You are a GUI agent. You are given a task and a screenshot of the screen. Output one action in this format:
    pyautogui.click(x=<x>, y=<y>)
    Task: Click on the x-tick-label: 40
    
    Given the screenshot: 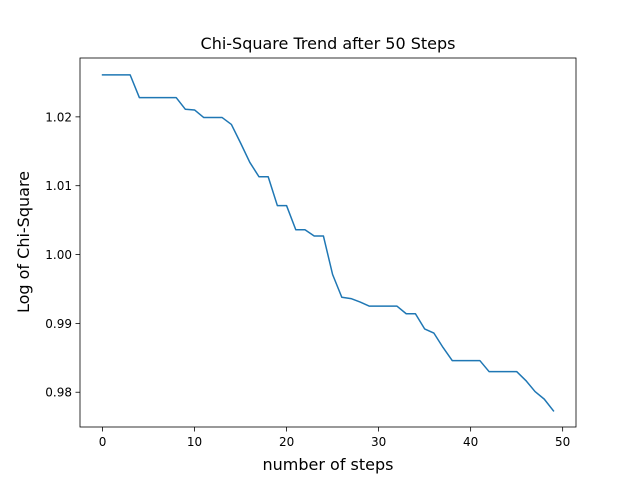 What is the action you would take?
    pyautogui.click(x=470, y=442)
    